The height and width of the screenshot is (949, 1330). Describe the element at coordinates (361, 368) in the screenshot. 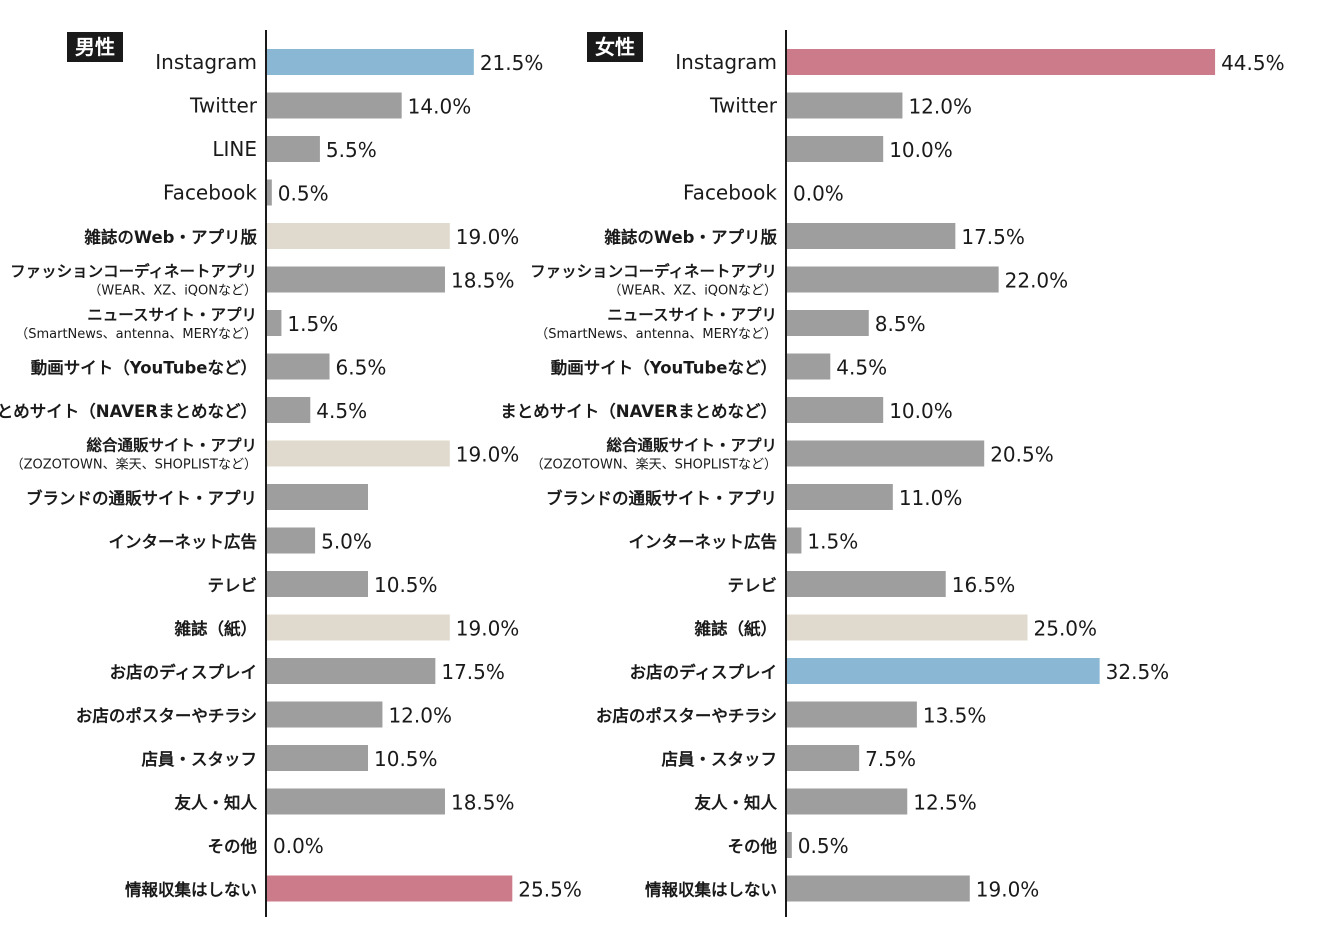

I see `male-value-label-7: 6.5%` at that location.